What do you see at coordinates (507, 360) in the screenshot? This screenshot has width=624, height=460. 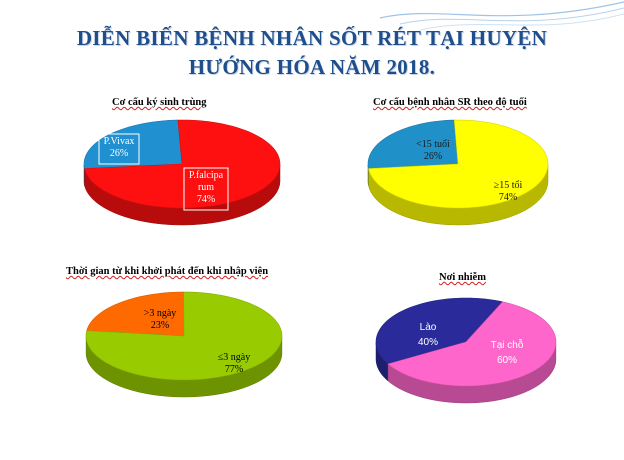 I see `pie-label-2-line-2: 60%` at bounding box center [507, 360].